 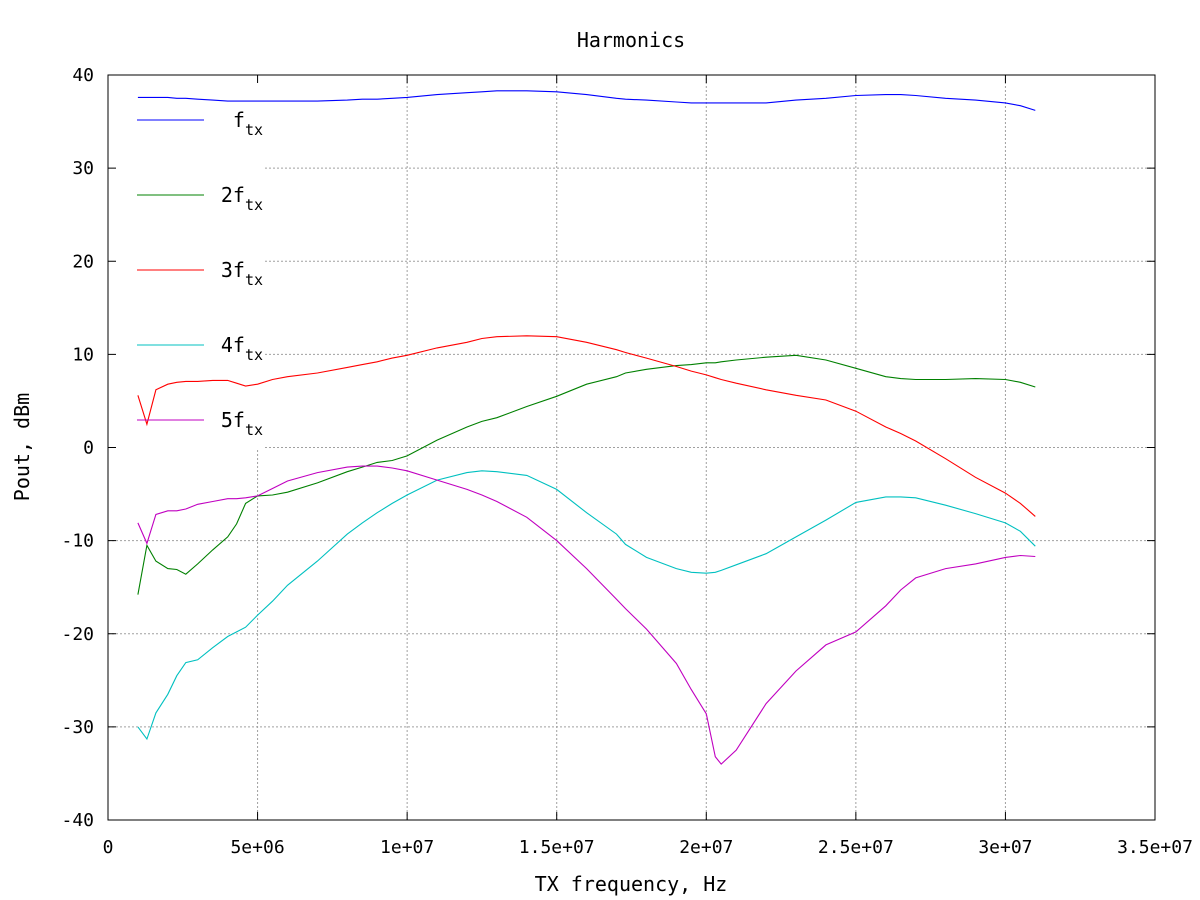 I want to click on series-line-f, so click(x=586, y=100).